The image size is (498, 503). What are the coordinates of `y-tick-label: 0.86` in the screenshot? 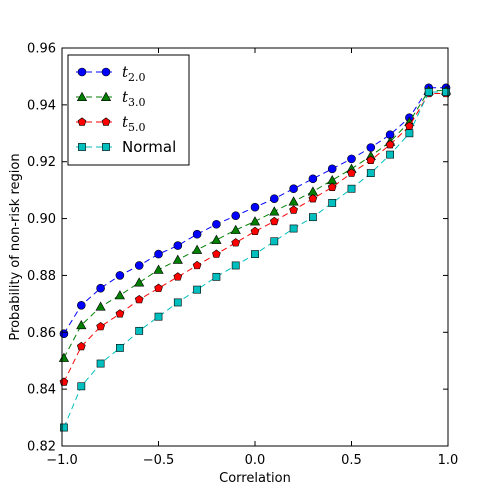 It's located at (41, 333).